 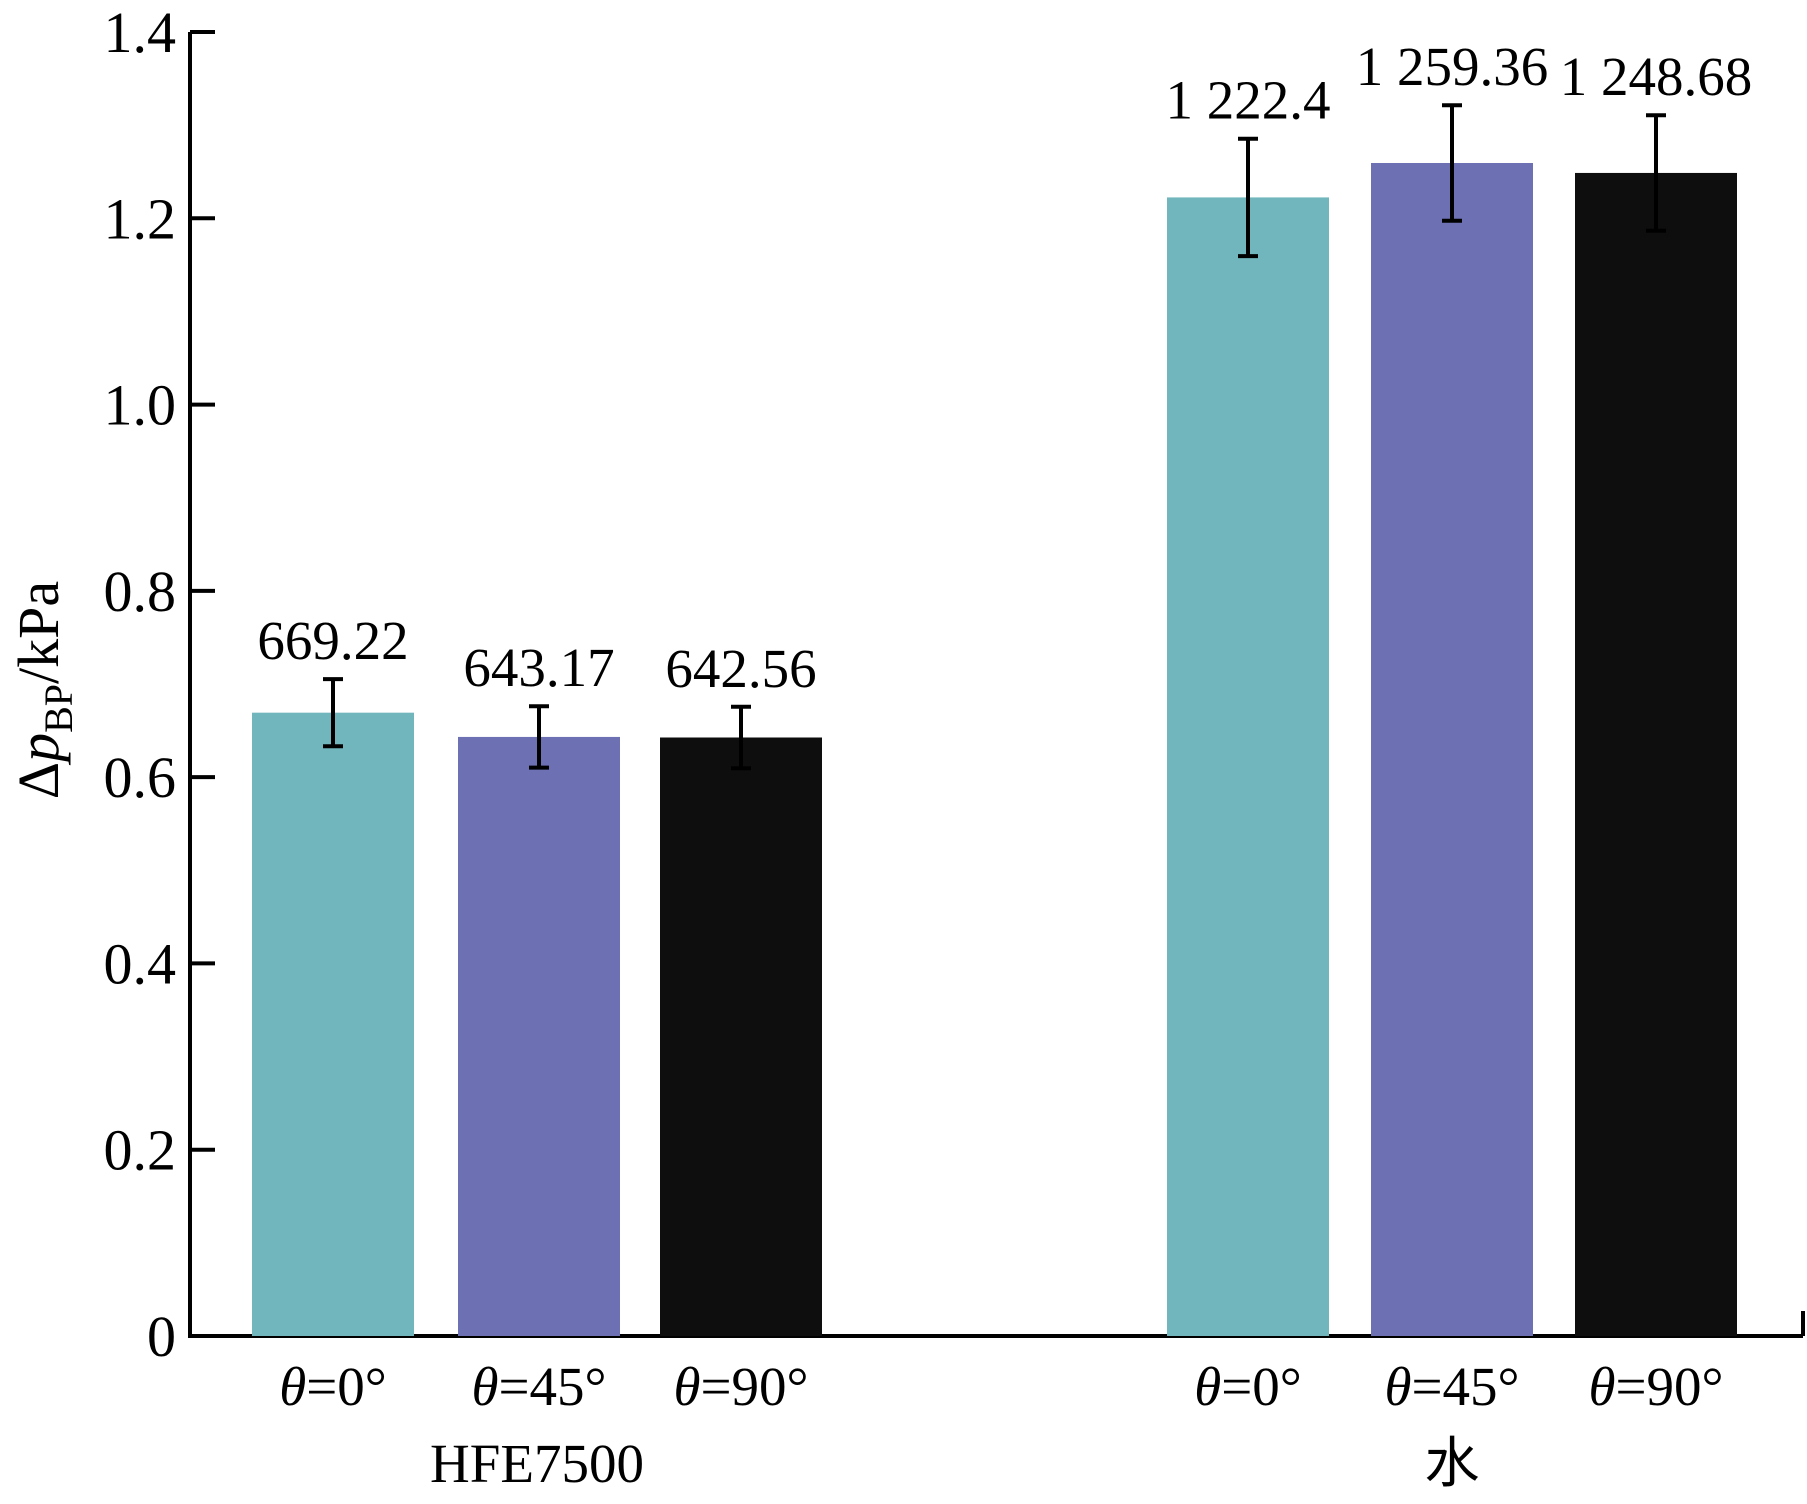 I want to click on y-tick-label: 1.2, so click(x=140, y=218).